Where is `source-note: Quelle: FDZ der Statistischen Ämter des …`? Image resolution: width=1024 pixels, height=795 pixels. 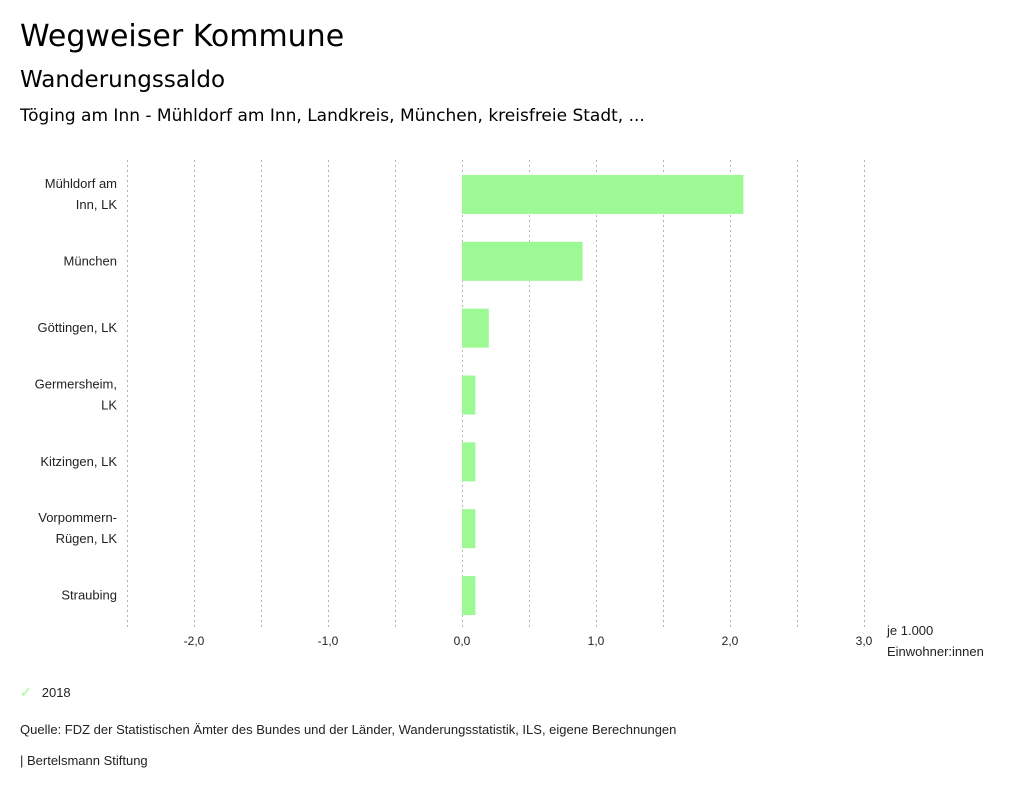
source-note: Quelle: FDZ der Statistischen Ämter des … is located at coordinates (348, 729).